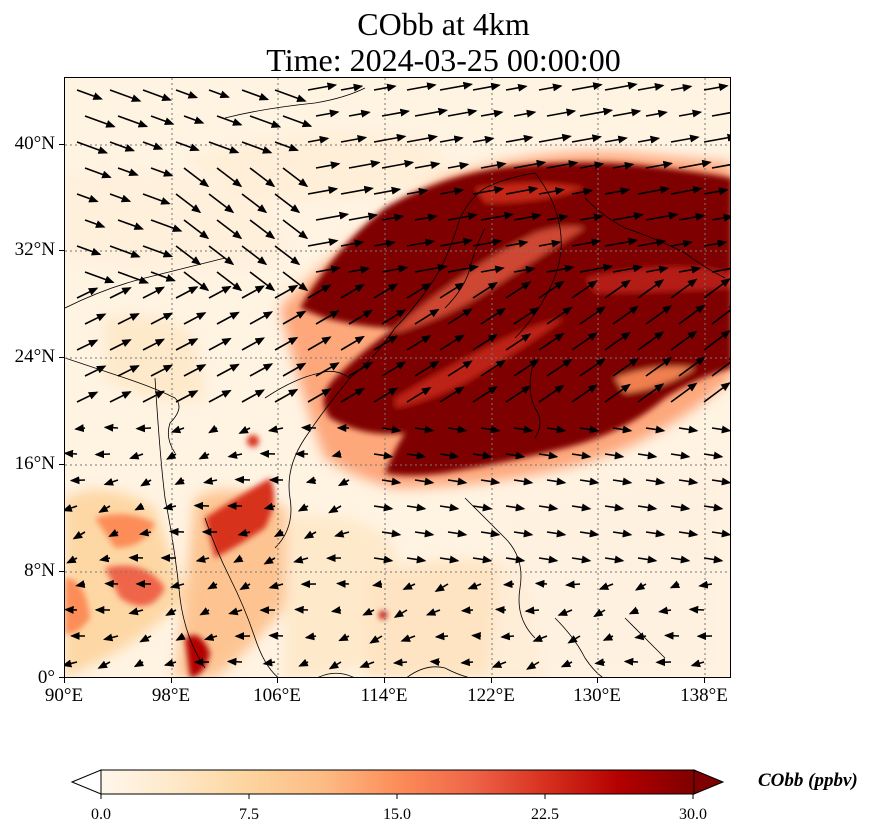  I want to click on colorbar-tick-label: 0.0, so click(101, 814).